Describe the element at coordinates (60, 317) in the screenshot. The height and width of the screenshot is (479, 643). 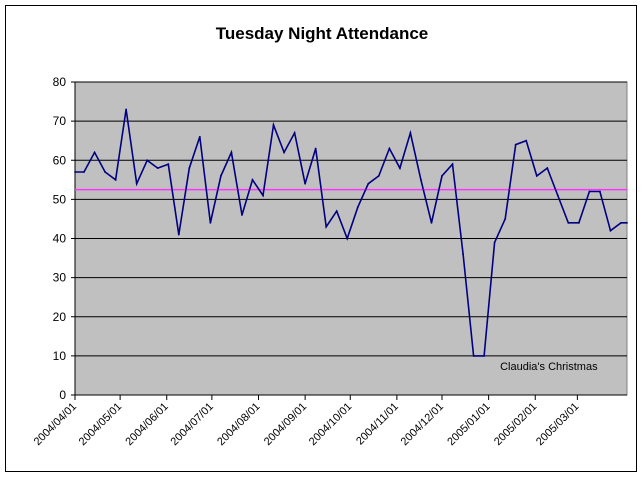
I see `y-tick-label: 20` at that location.